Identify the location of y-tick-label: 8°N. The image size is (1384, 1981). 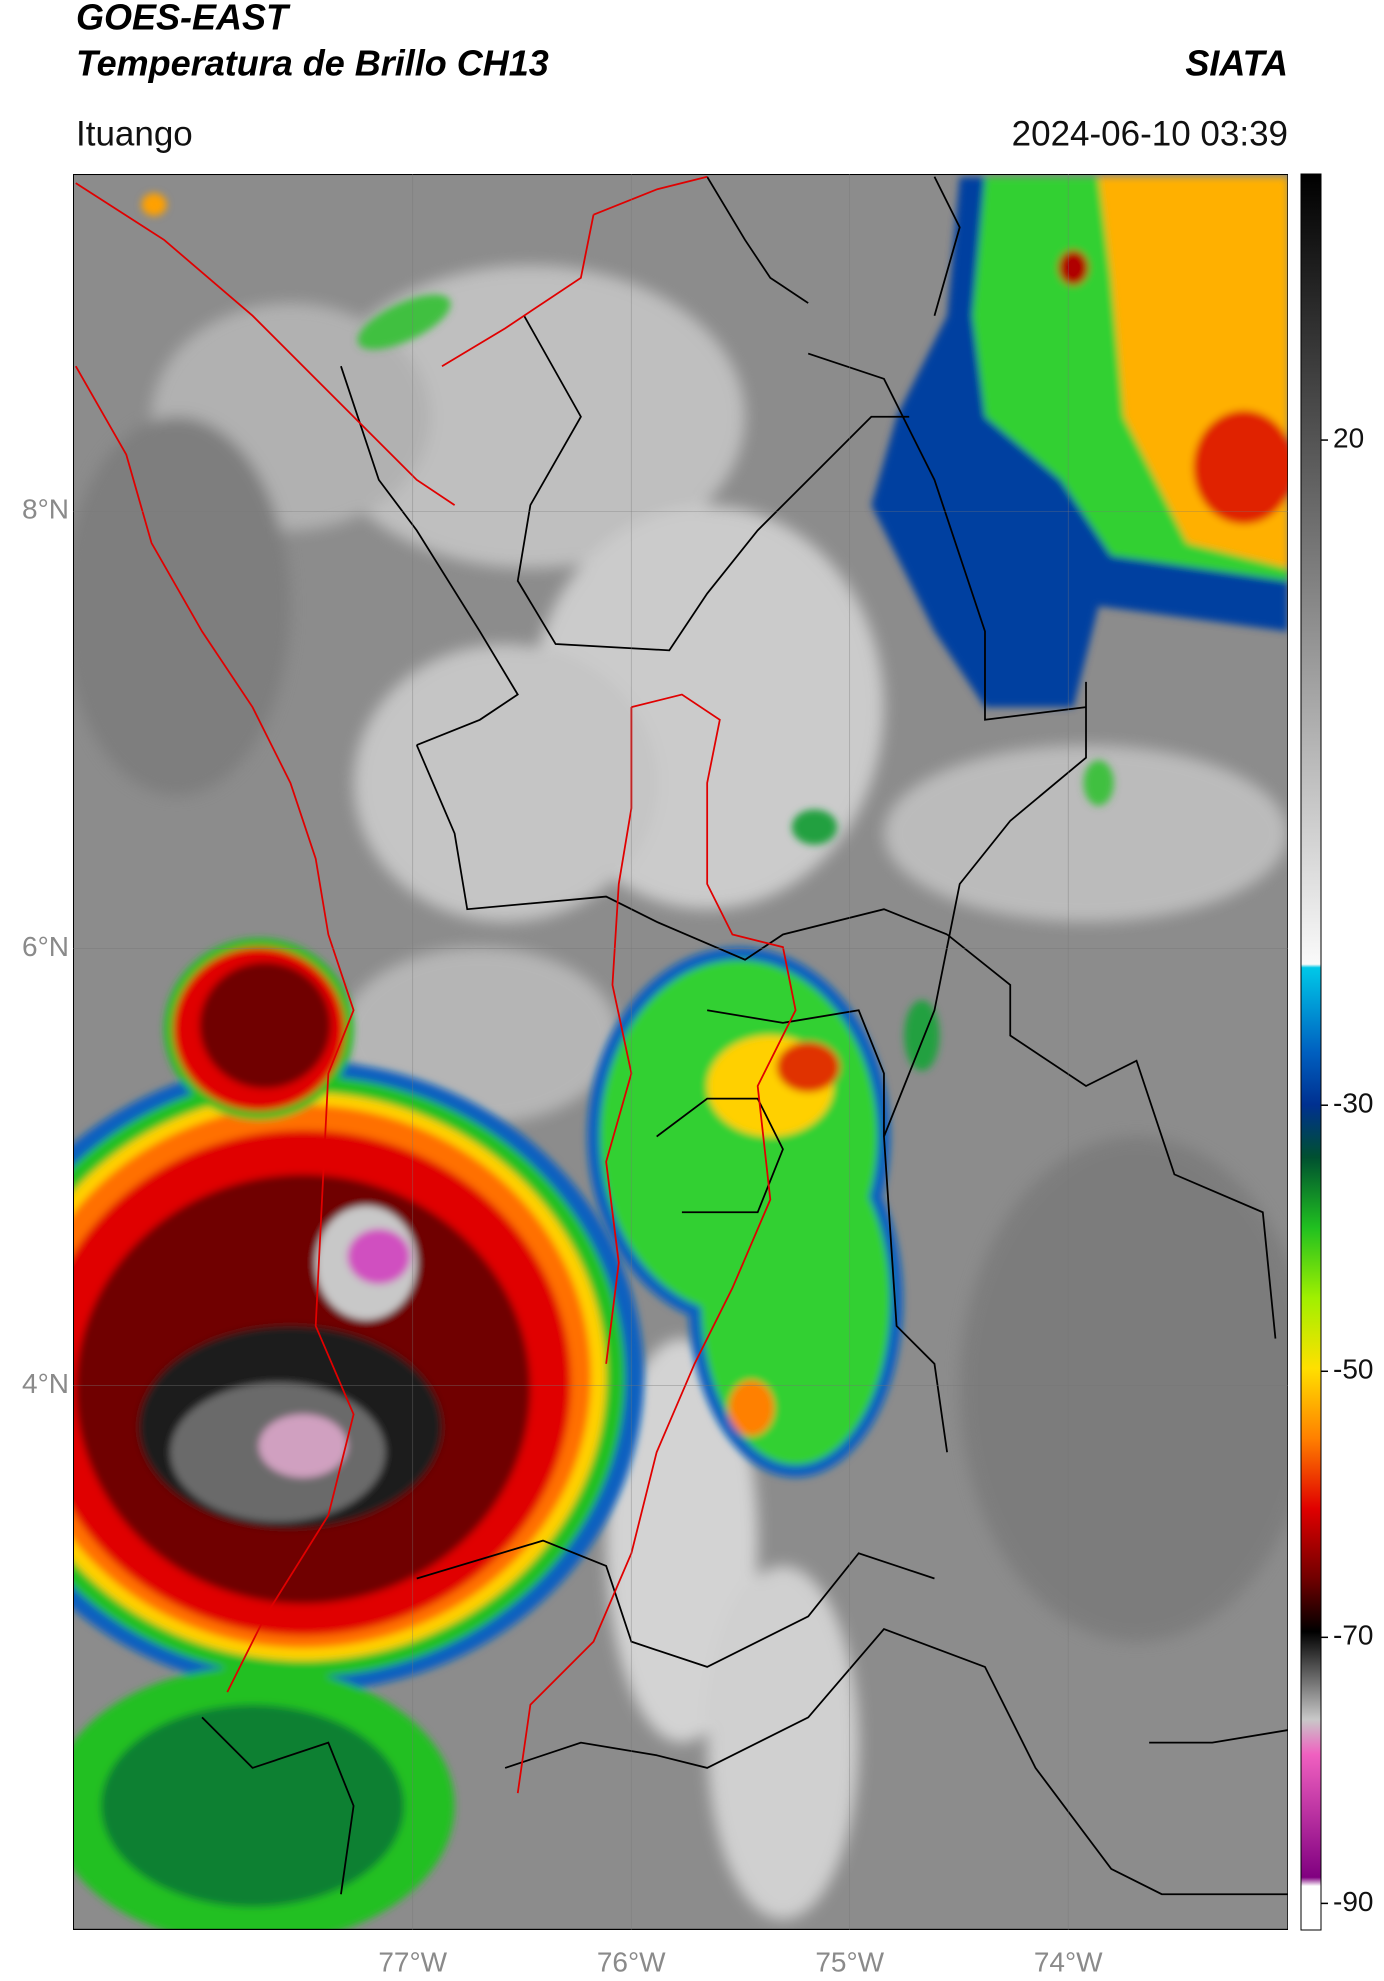
(45, 509).